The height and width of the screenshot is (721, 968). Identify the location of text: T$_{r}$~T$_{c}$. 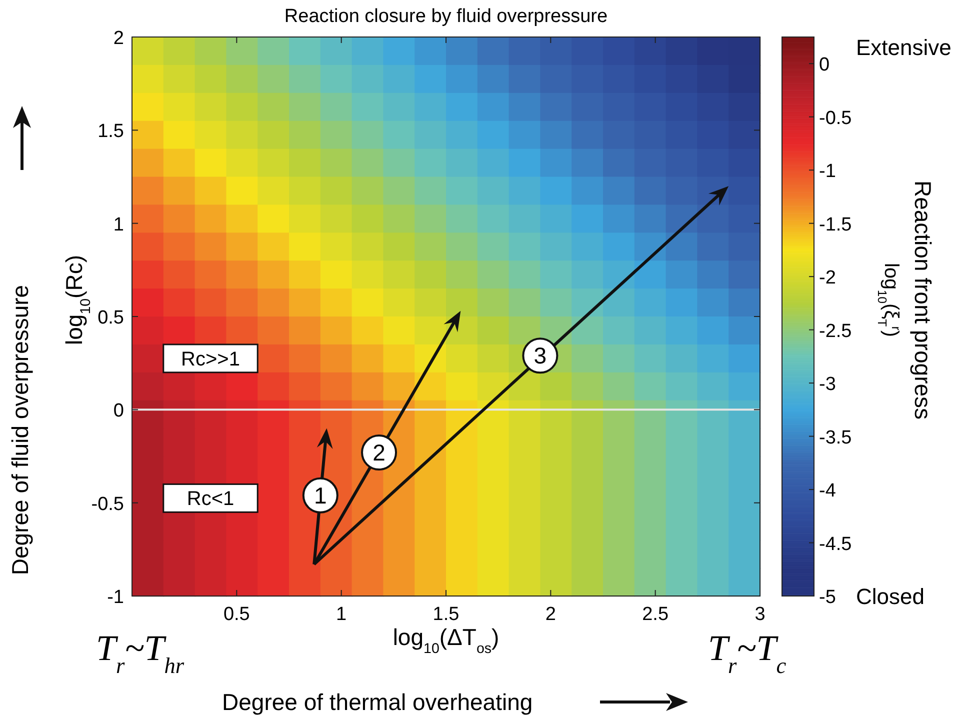
(747, 653).